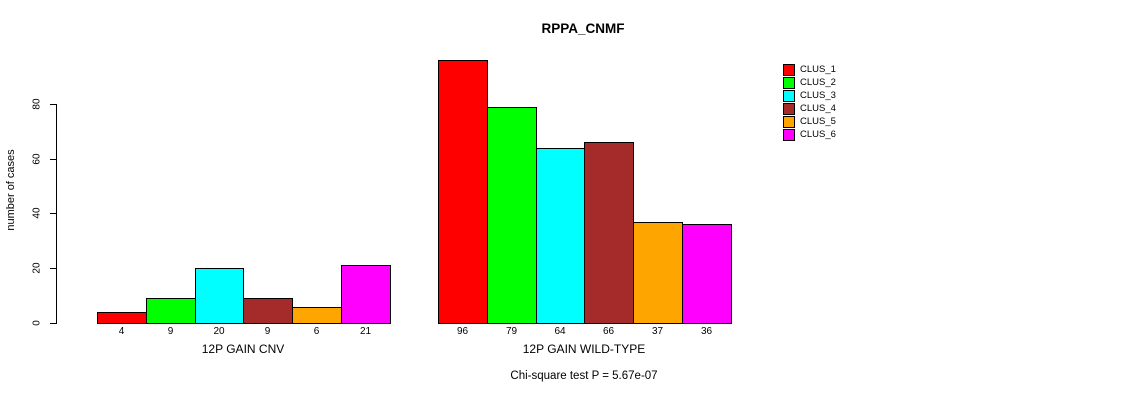 This screenshot has height=400, width=1140. What do you see at coordinates (37, 104) in the screenshot?
I see `y-tick-label: 80` at bounding box center [37, 104].